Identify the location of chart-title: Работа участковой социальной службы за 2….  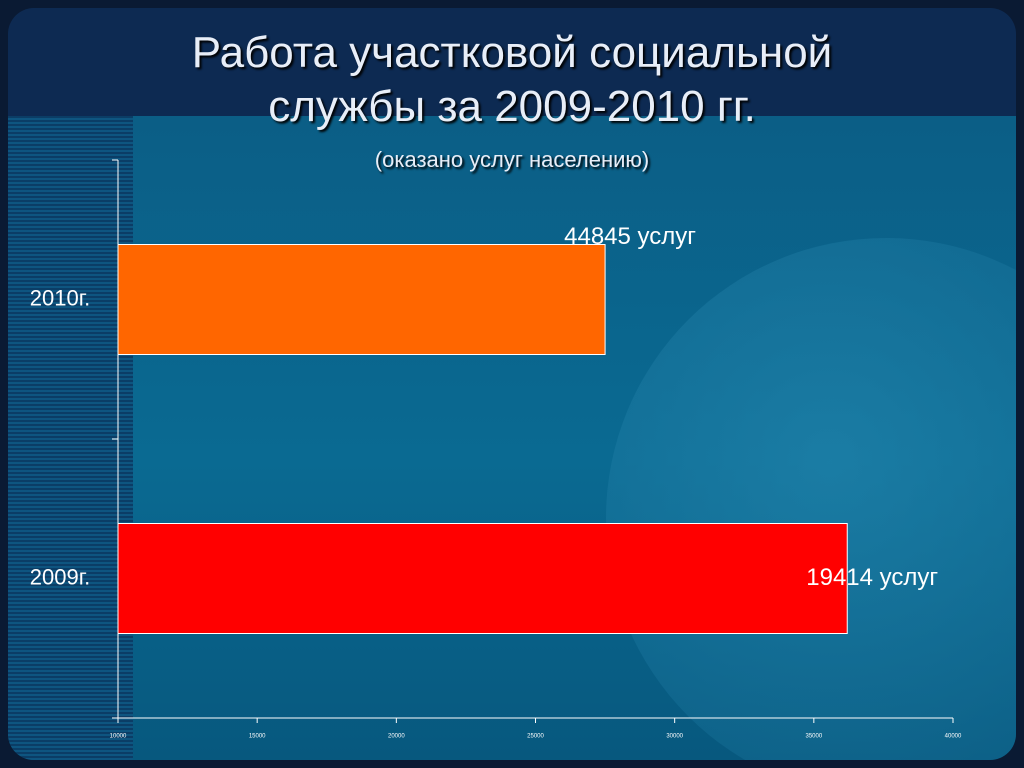
(512, 79).